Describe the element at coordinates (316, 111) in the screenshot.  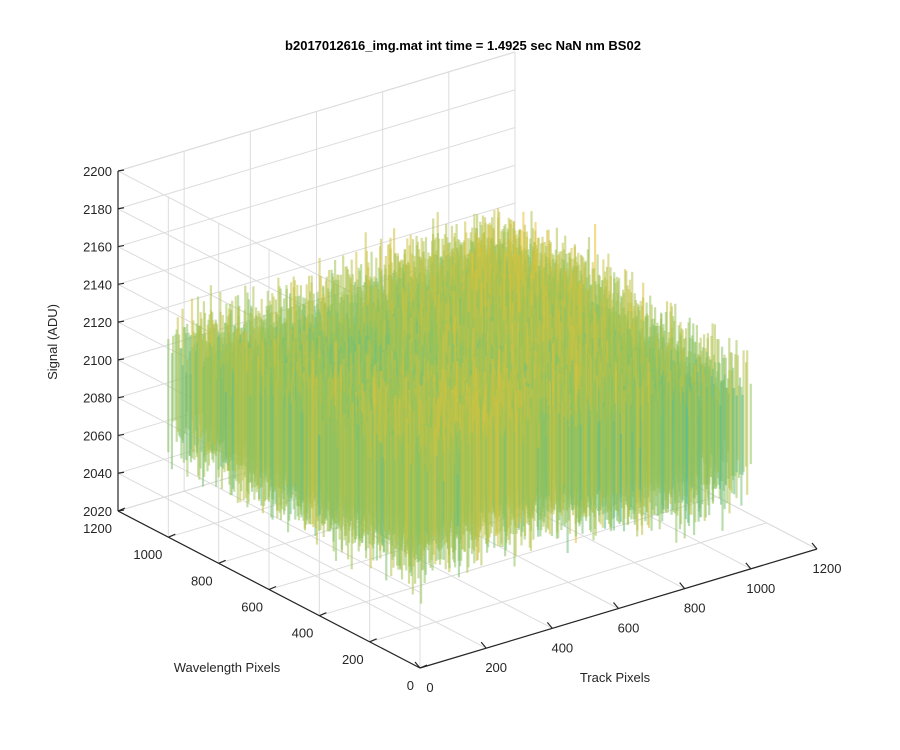
I see `box-edge` at that location.